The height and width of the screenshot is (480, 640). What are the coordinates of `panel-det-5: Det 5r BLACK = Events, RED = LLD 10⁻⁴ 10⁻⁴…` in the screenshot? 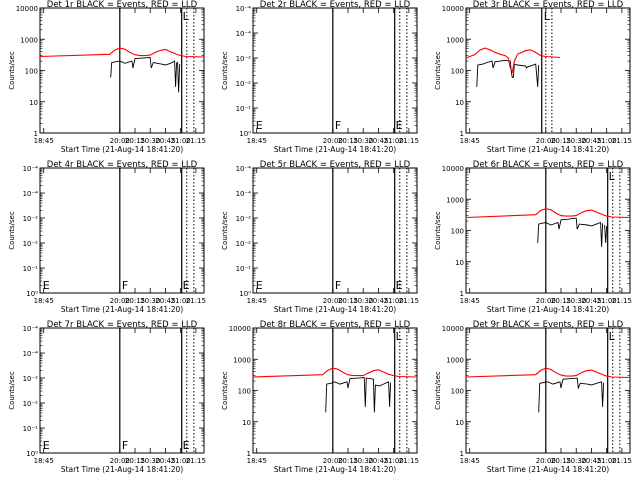 It's located at (320, 237).